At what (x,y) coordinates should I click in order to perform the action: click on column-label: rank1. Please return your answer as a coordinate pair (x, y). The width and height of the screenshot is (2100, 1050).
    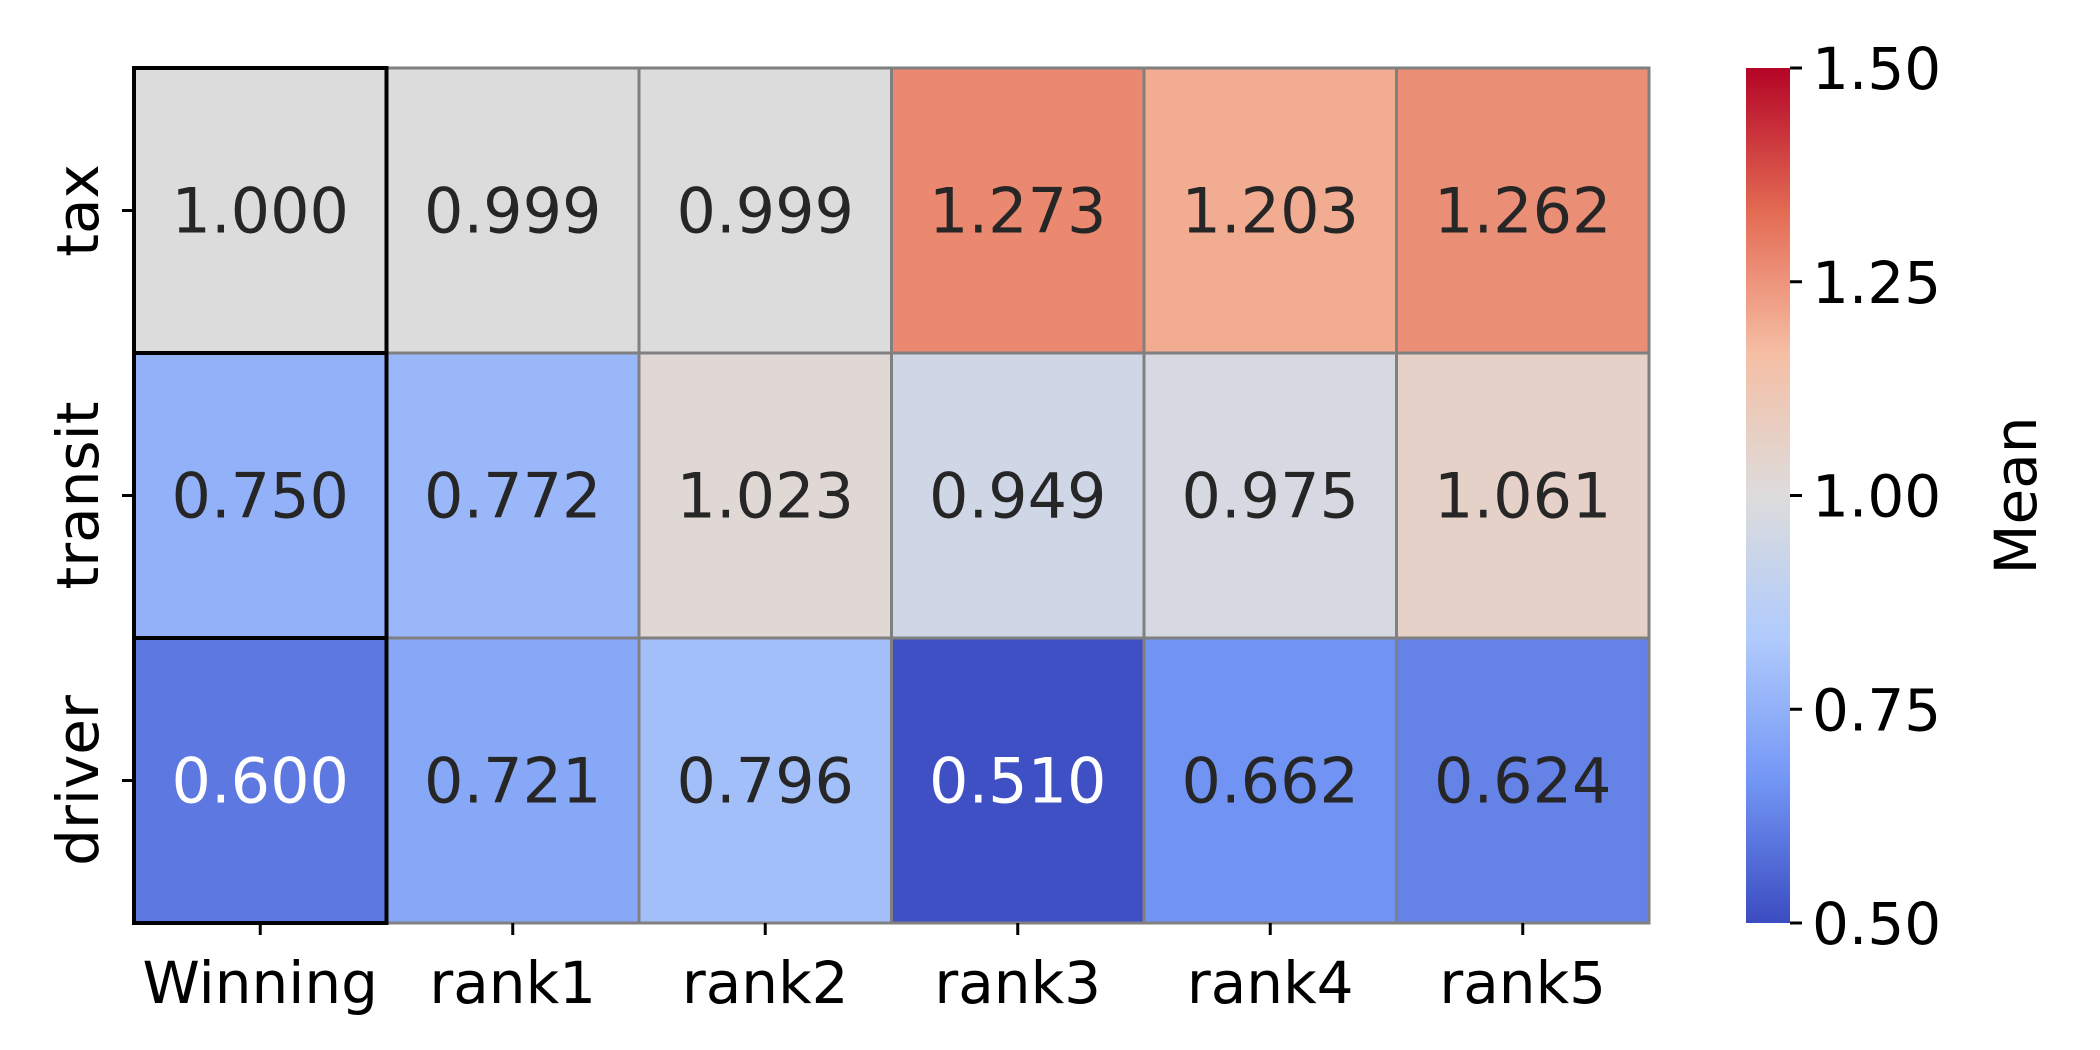
    Looking at the image, I should click on (512, 983).